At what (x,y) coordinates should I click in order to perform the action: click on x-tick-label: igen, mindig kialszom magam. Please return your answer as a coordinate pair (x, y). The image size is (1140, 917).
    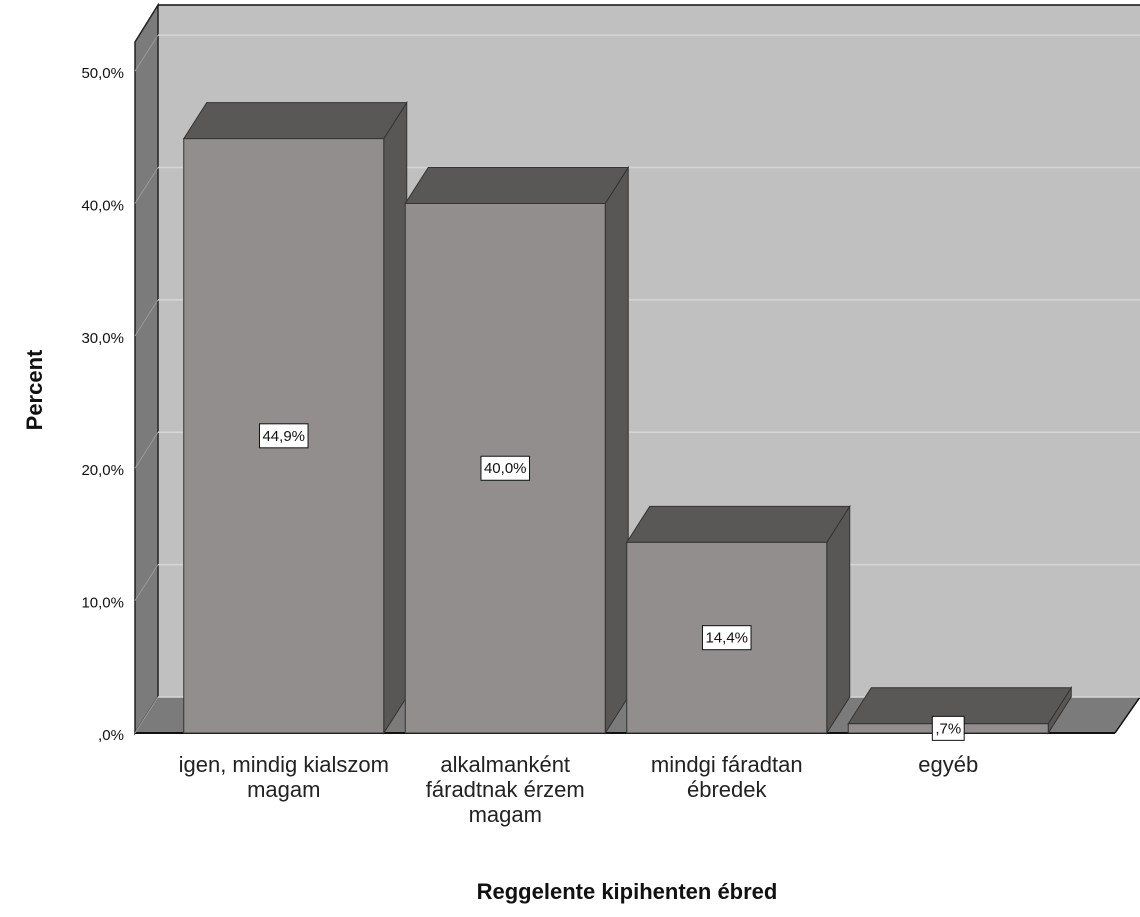
    Looking at the image, I should click on (283, 777).